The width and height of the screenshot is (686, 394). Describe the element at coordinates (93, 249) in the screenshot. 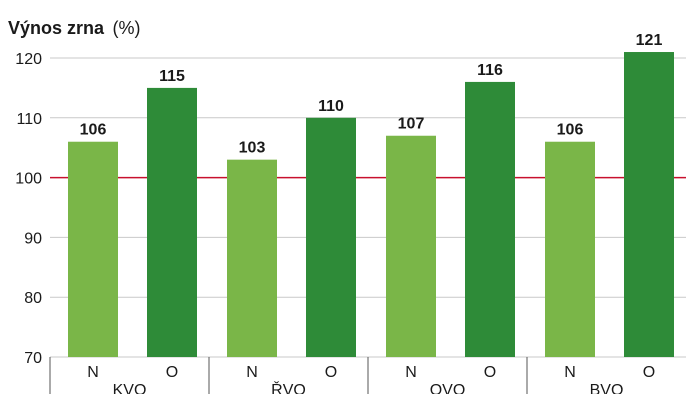

I see `bar-kvo-n` at that location.